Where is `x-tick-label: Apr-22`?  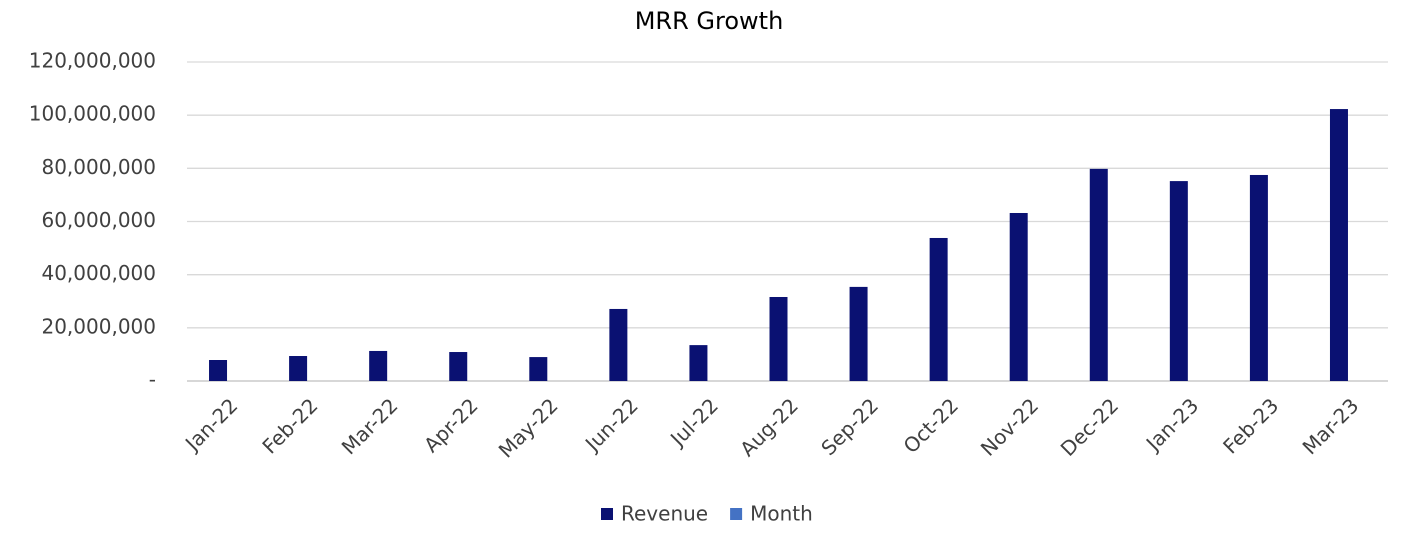
x-tick-label: Apr-22 is located at coordinates (451, 425).